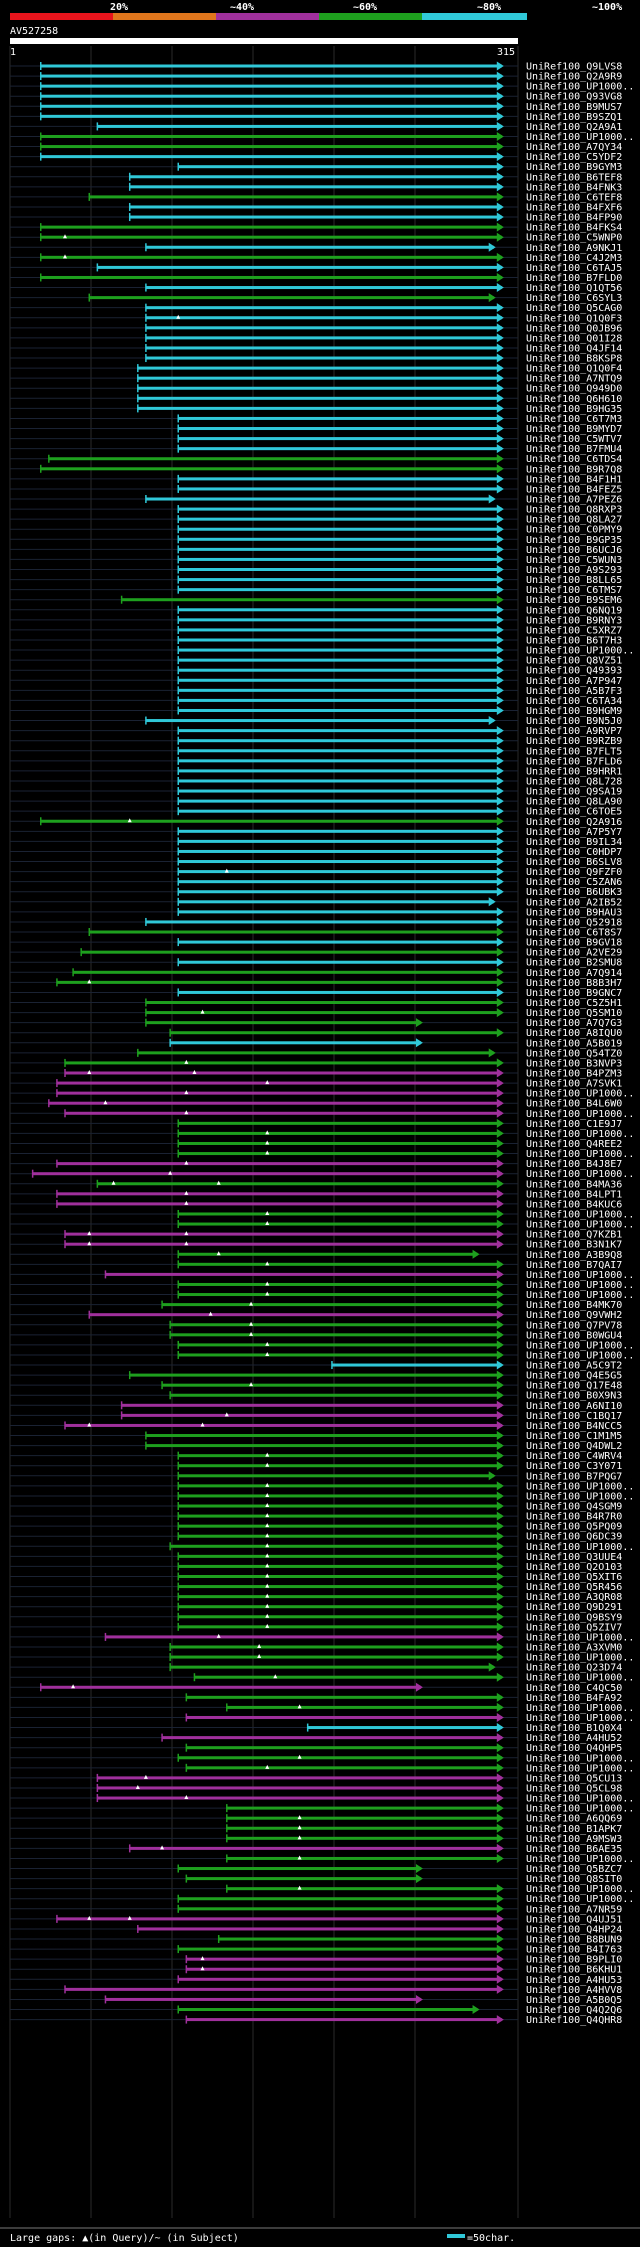 This screenshot has width=640, height=2247. I want to click on hit-row: UniRef100_Q8LA90, so click(316, 802).